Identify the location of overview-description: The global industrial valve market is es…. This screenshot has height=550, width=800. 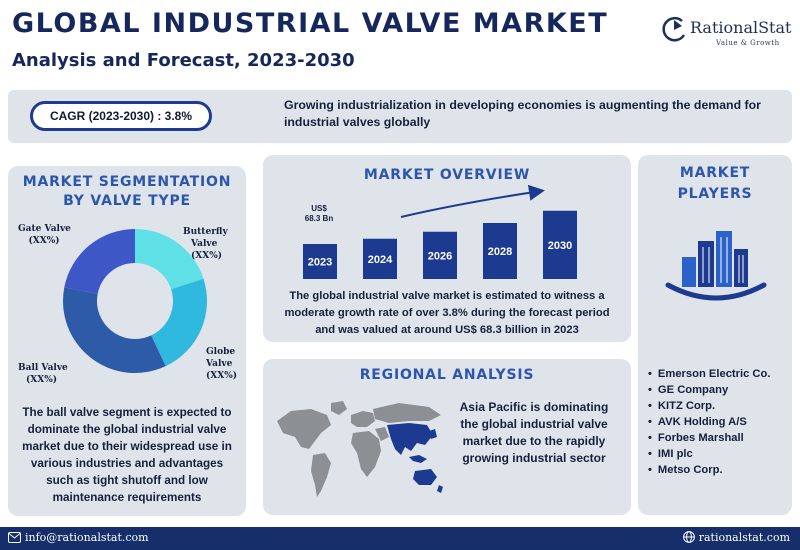
(447, 313).